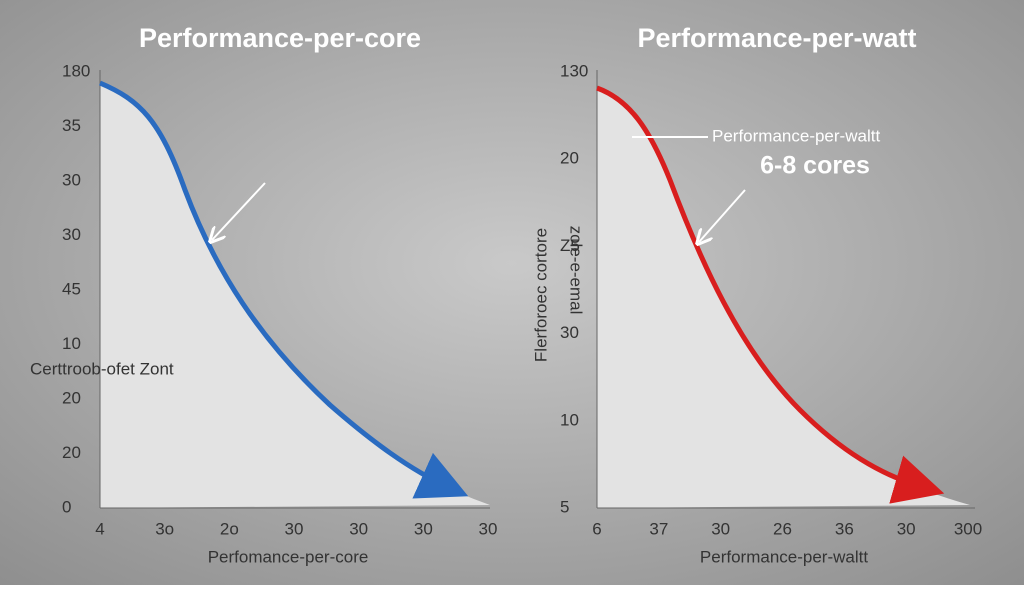 The width and height of the screenshot is (1024, 590). What do you see at coordinates (71, 125) in the screenshot?
I see `y-tick-label: 35` at bounding box center [71, 125].